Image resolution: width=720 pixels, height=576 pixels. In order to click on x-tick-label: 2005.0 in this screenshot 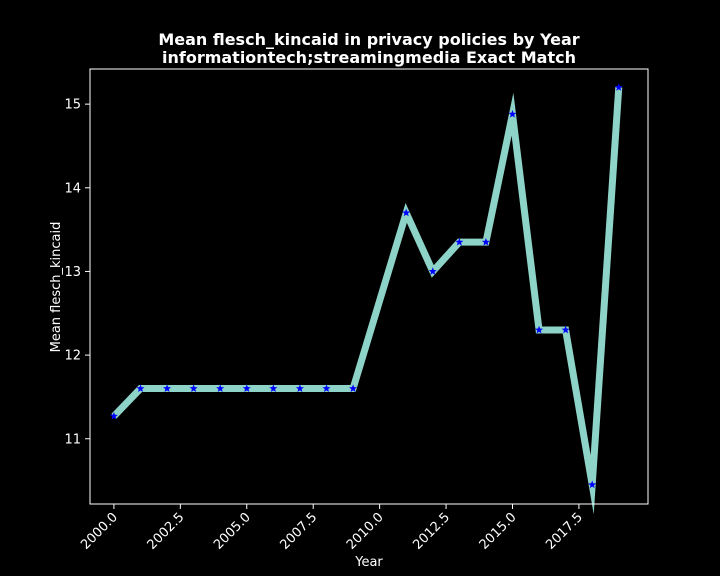, I will do `click(232, 531)`.